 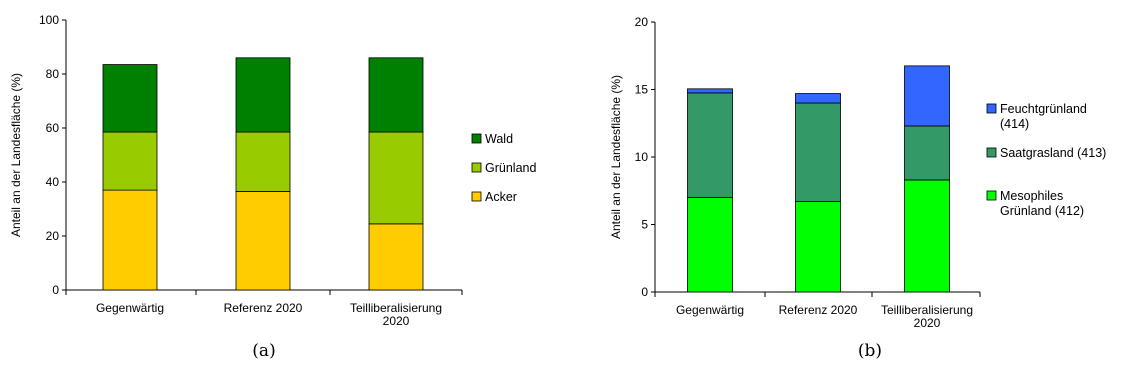 What do you see at coordinates (1014, 124) in the screenshot?
I see `legend-label: (414)` at bounding box center [1014, 124].